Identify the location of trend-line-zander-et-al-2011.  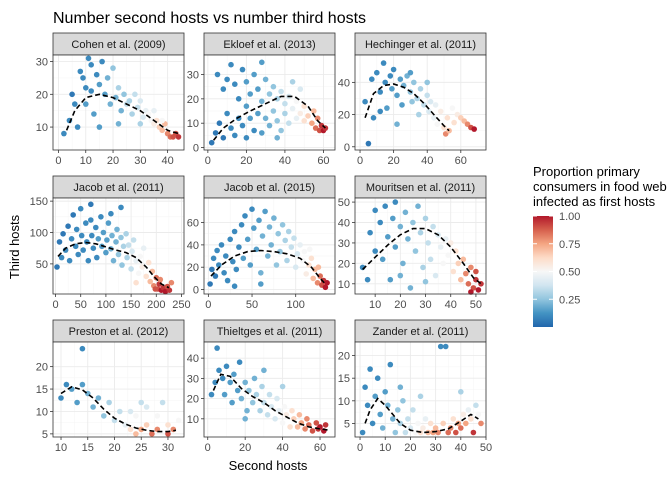
(421, 415).